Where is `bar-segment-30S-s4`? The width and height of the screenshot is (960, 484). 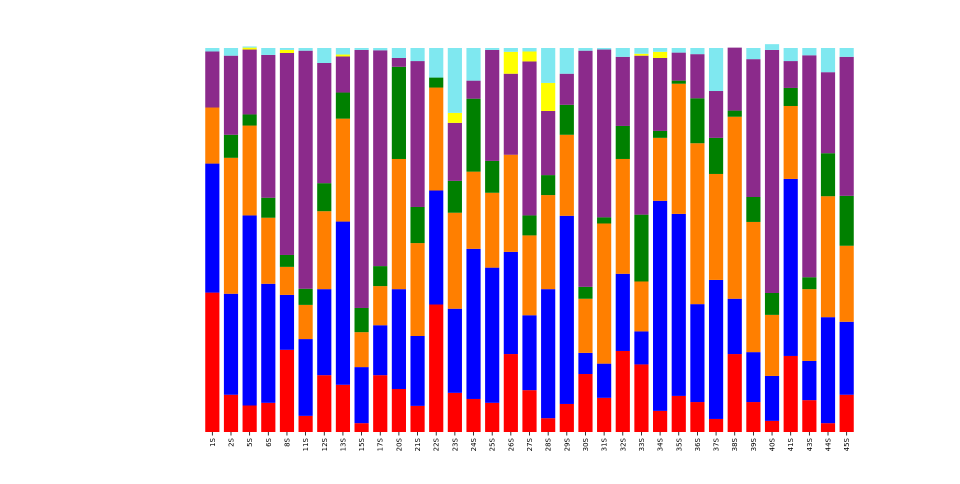 bar-segment-30S-s4 is located at coordinates (585, 292).